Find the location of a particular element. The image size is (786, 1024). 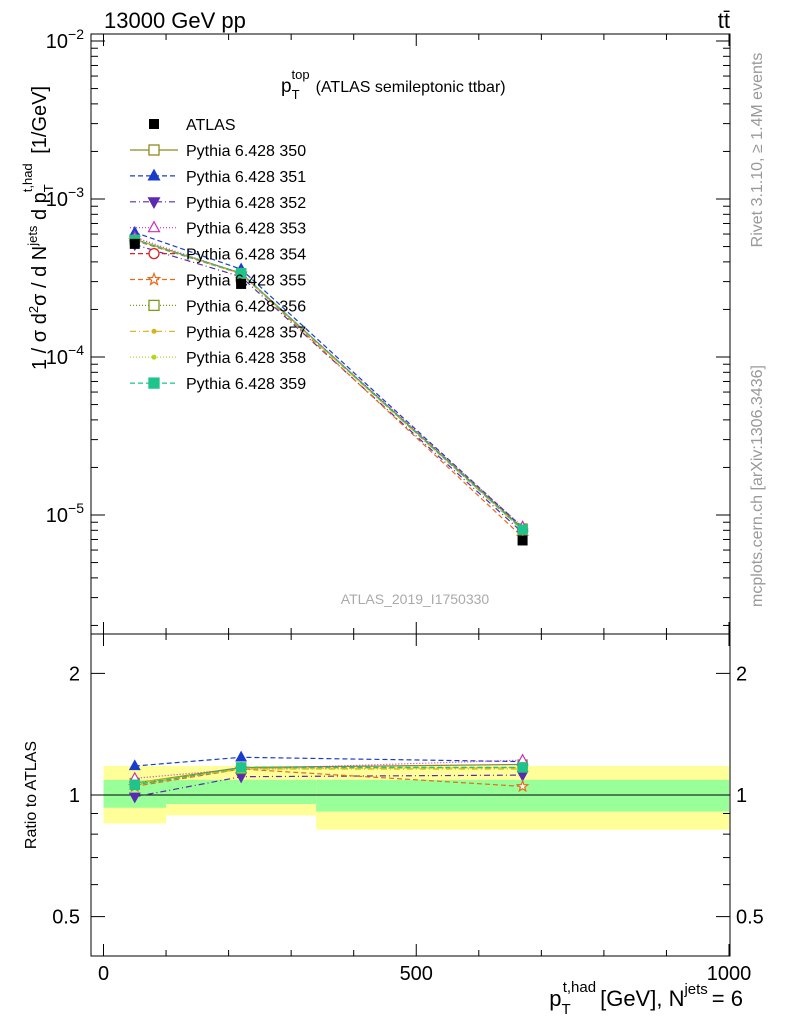

legend-label-pythia-6-428-356: Pythia 6.428 356 is located at coordinates (246, 306).